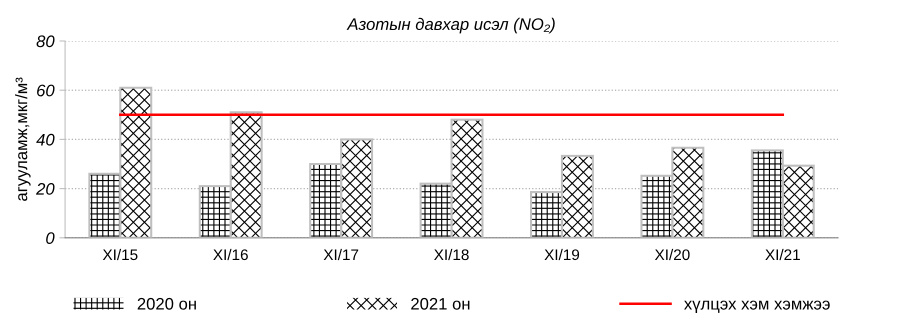  I want to click on y-tick-label: 60, so click(46, 90).